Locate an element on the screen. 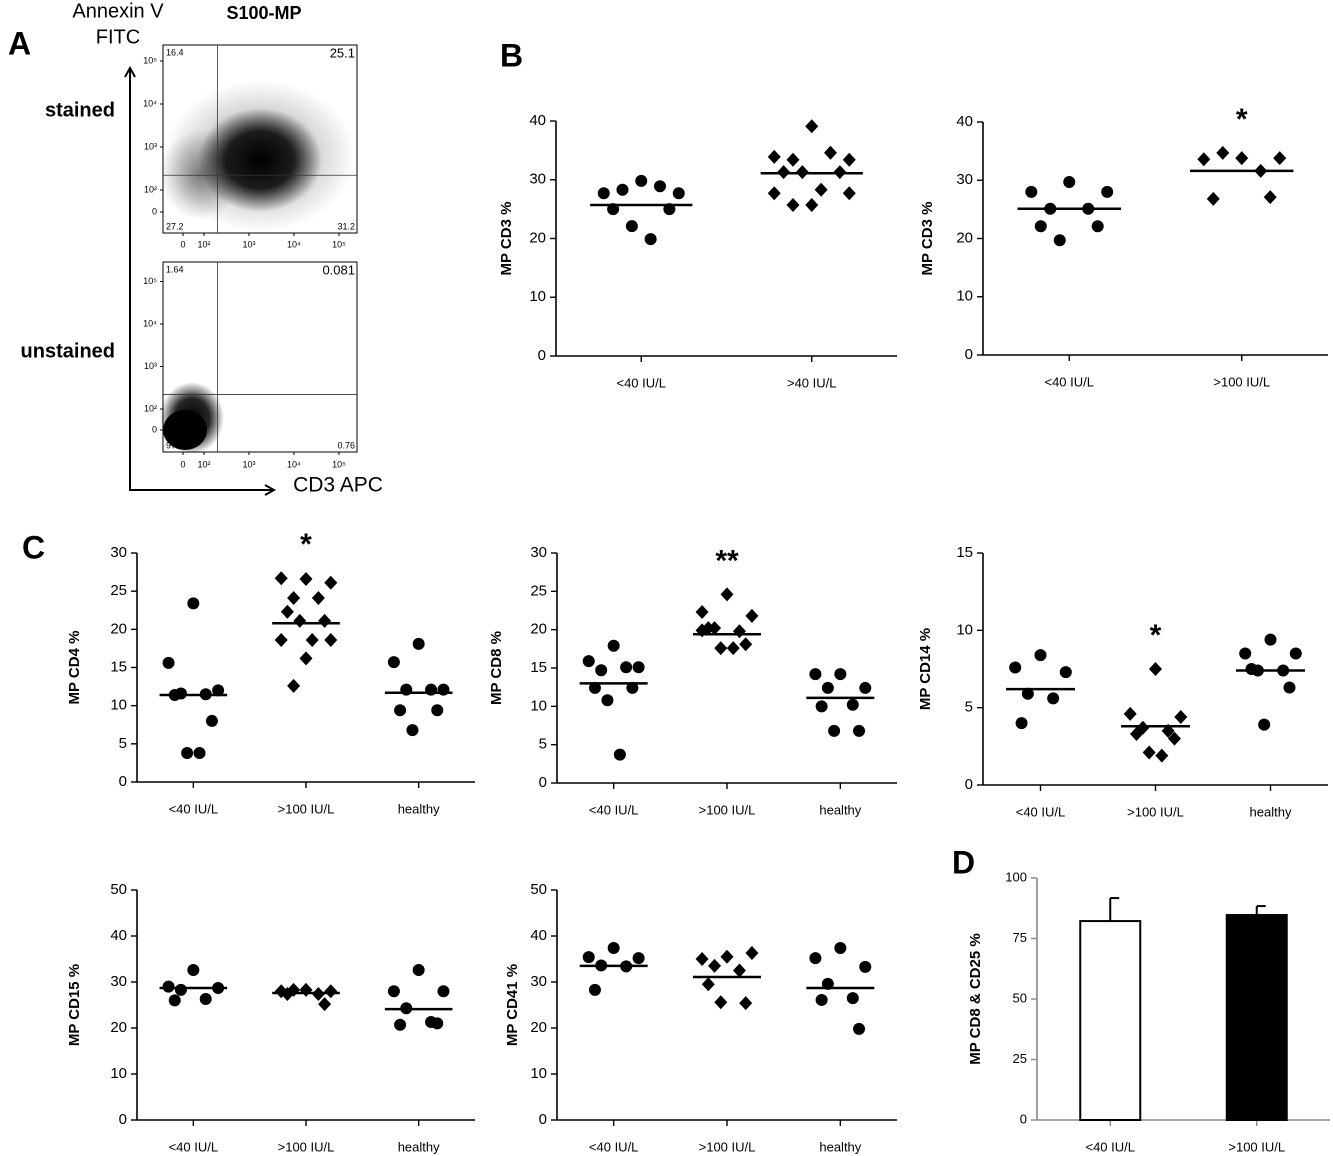 This screenshot has height=1156, width=1333. y-axis-label: FITC is located at coordinates (118, 37).